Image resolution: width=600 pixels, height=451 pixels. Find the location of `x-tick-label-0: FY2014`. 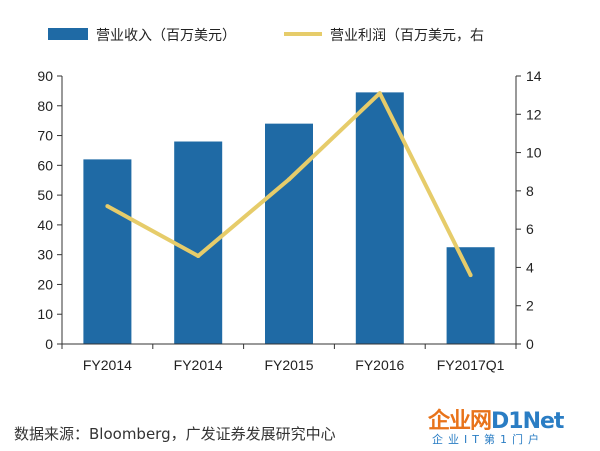

x-tick-label-0: FY2014 is located at coordinates (107, 365).